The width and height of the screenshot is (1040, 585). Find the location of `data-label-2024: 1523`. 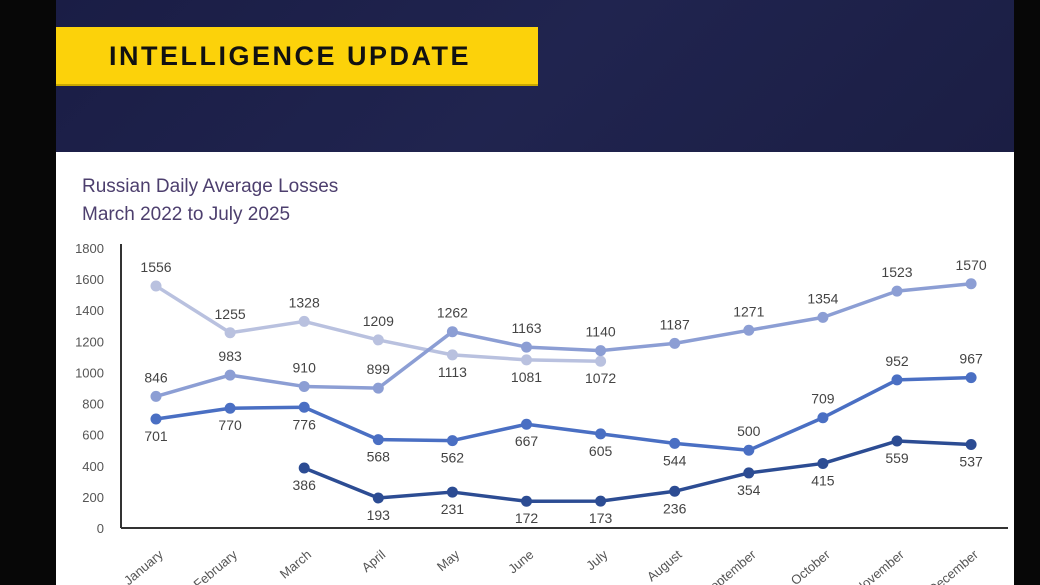

data-label-2024: 1523 is located at coordinates (896, 272).